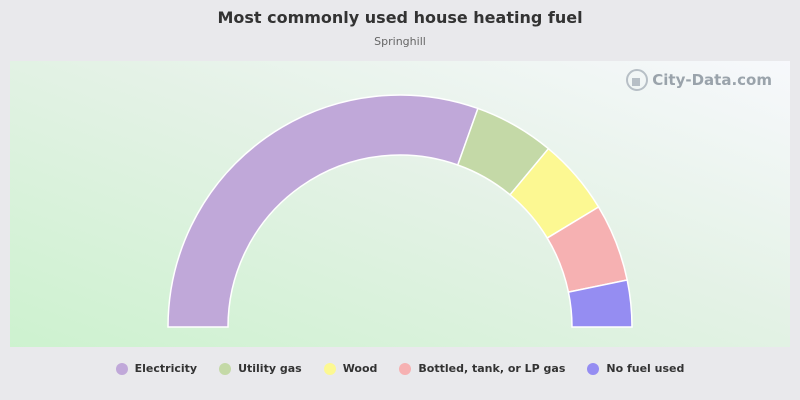  I want to click on legend-item: No fuel used, so click(635, 368).